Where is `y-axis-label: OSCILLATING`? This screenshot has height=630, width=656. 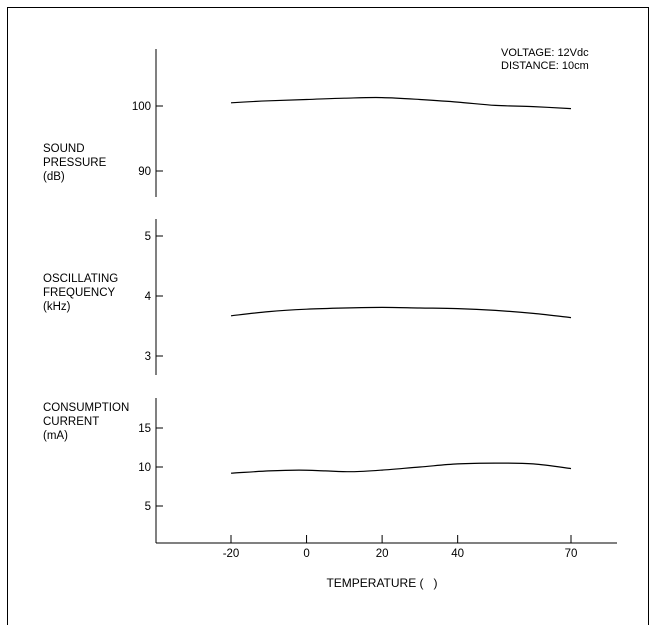 y-axis-label: OSCILLATING is located at coordinates (80, 279).